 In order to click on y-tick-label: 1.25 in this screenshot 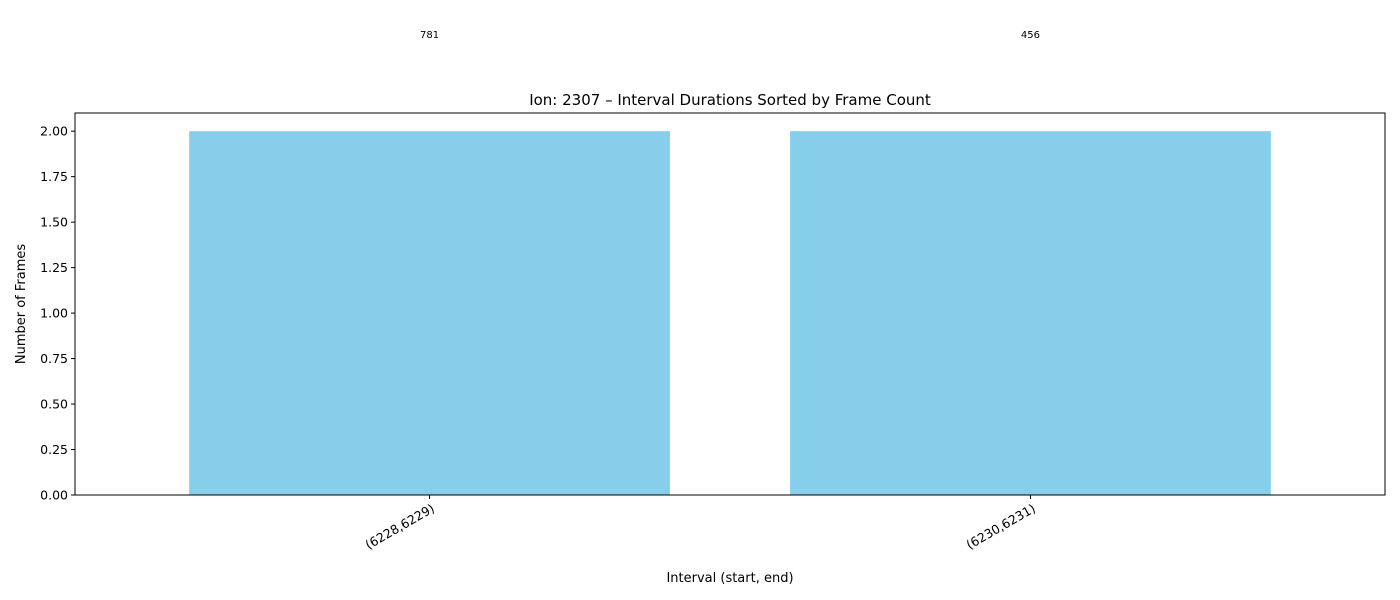, I will do `click(54, 267)`.